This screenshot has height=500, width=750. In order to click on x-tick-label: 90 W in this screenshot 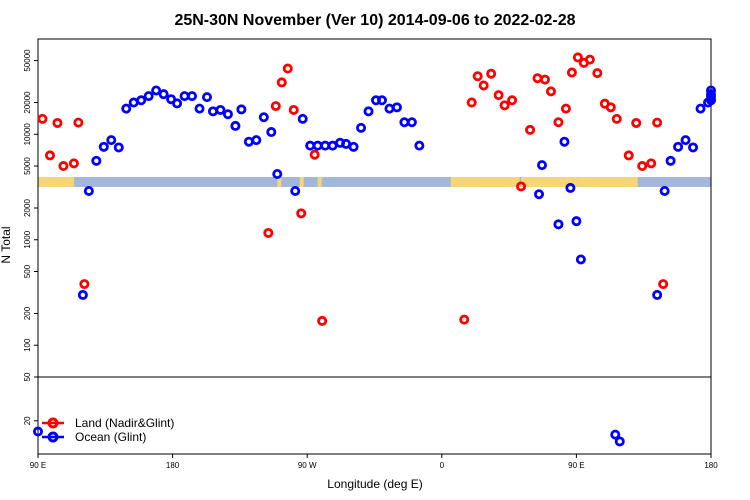, I will do `click(307, 465)`.